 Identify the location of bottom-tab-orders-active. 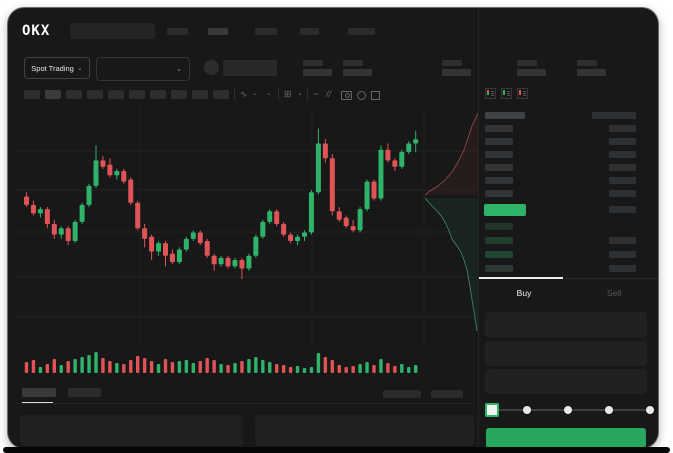
(39, 392).